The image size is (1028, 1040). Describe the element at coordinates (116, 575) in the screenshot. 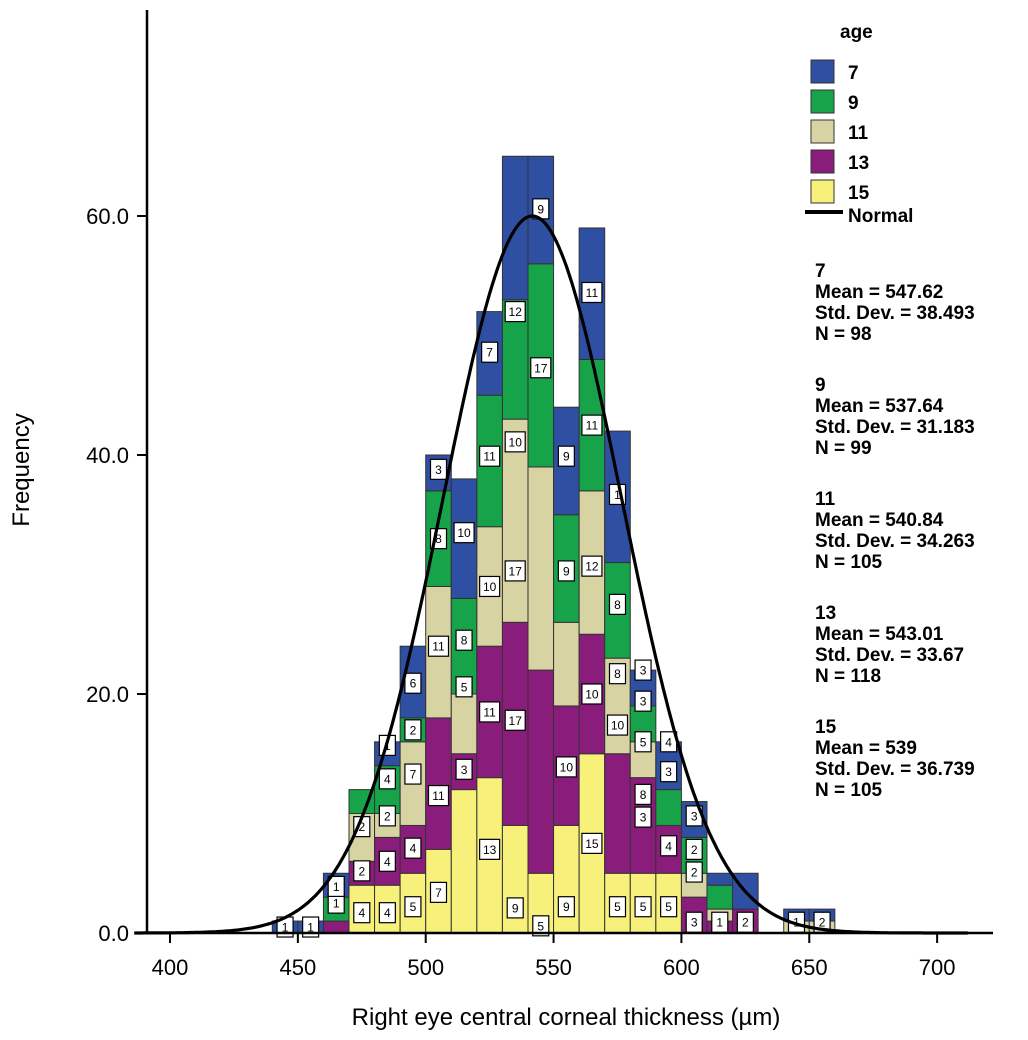

I see `y-ticks: 0.0 20.0 40.0 60.0` at that location.